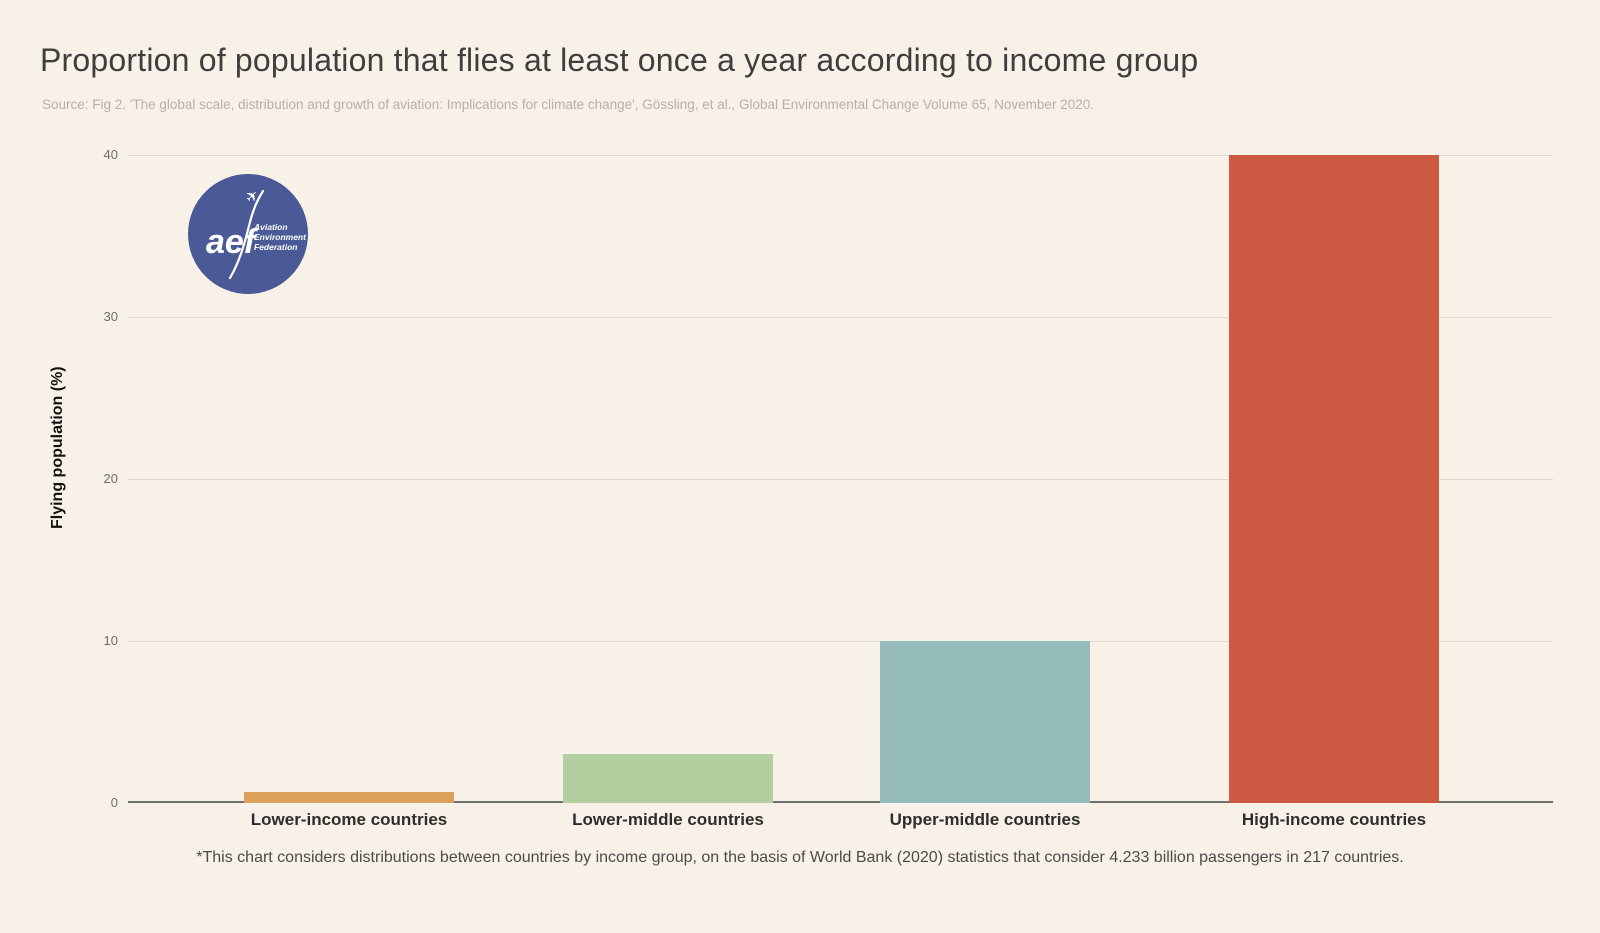 The height and width of the screenshot is (933, 1600). I want to click on y-tick-label-10: 10, so click(110, 640).